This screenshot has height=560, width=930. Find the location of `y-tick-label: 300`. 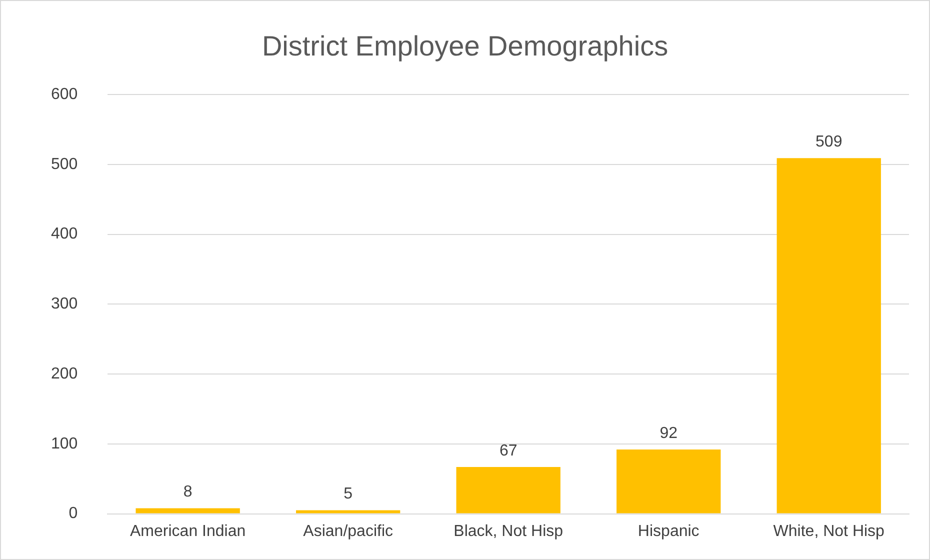

y-tick-label: 300 is located at coordinates (64, 304).